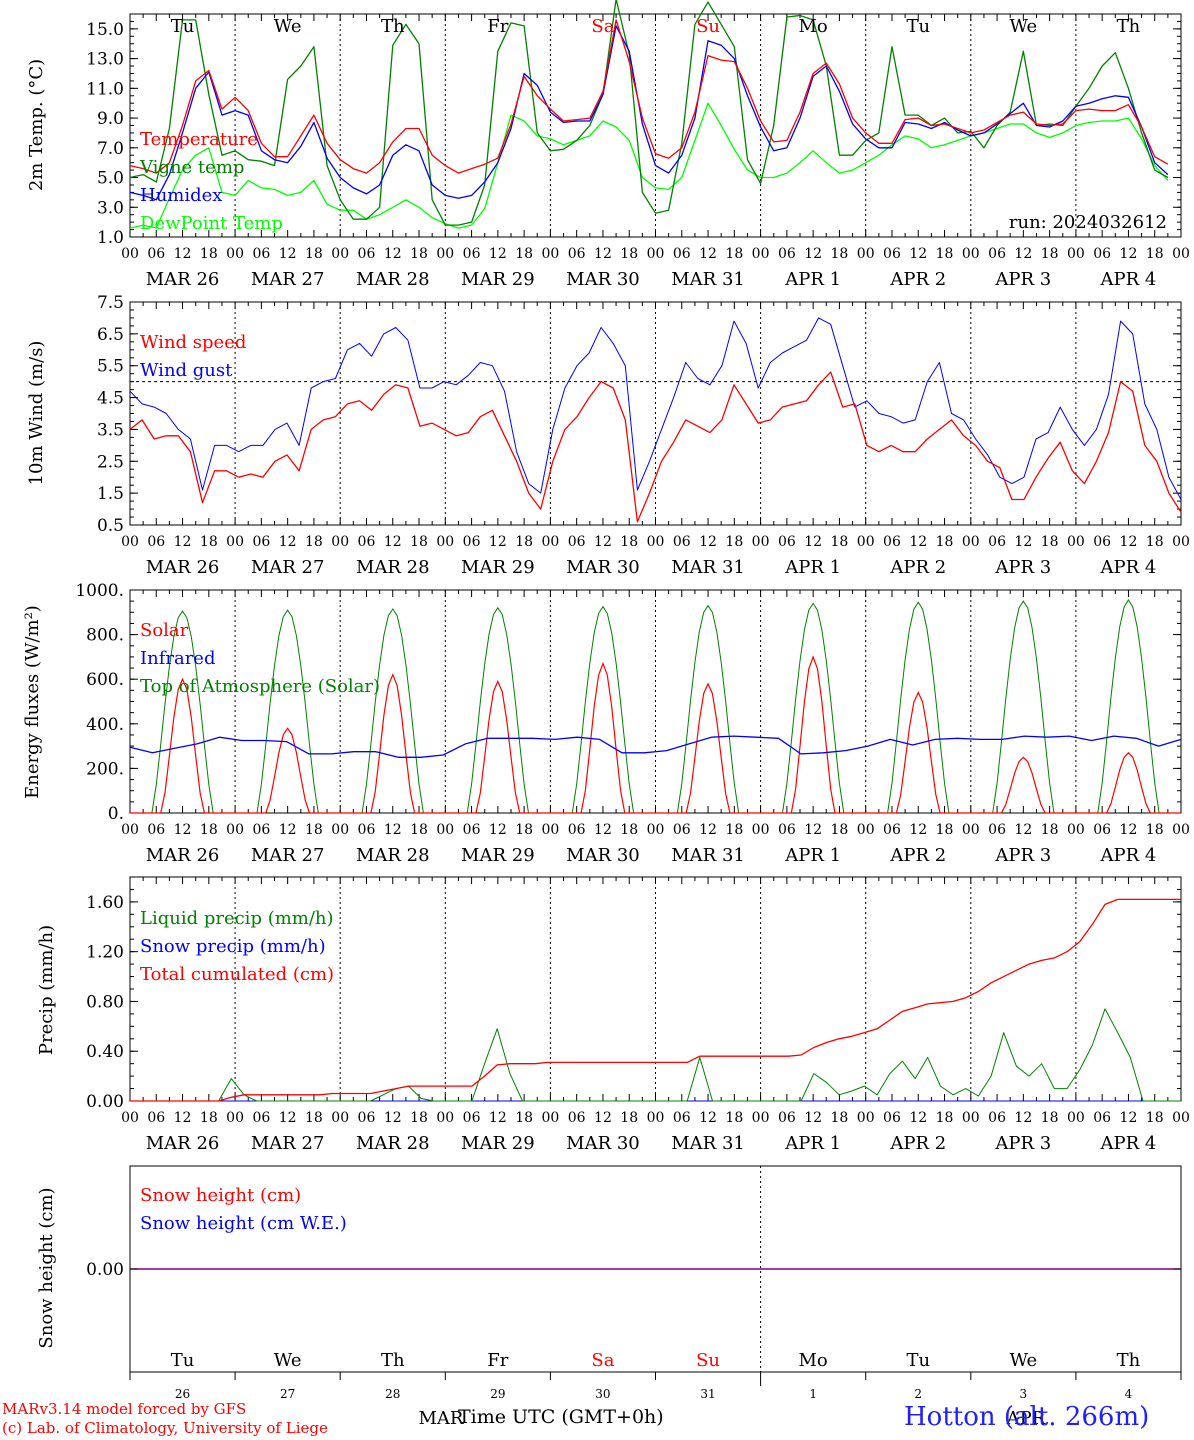 Image resolution: width=1194 pixels, height=1440 pixels. Describe the element at coordinates (1088, 222) in the screenshot. I see `run-label: run: 2024032612` at that location.